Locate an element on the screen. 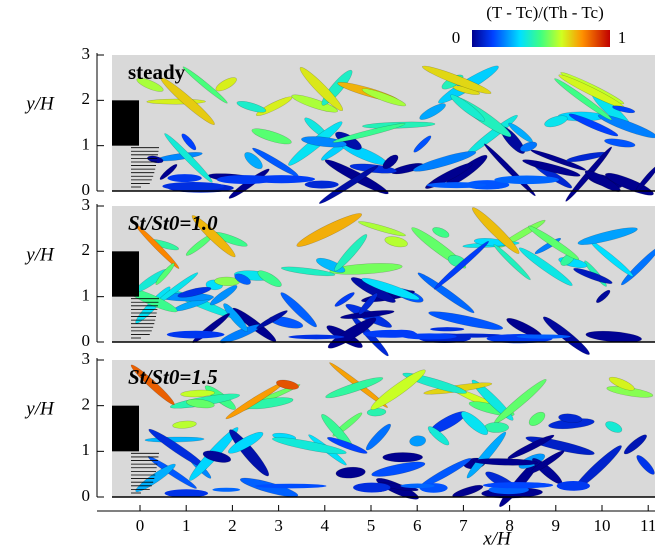 The height and width of the screenshot is (552, 655). colorbar-max: 1 is located at coordinates (622, 37).